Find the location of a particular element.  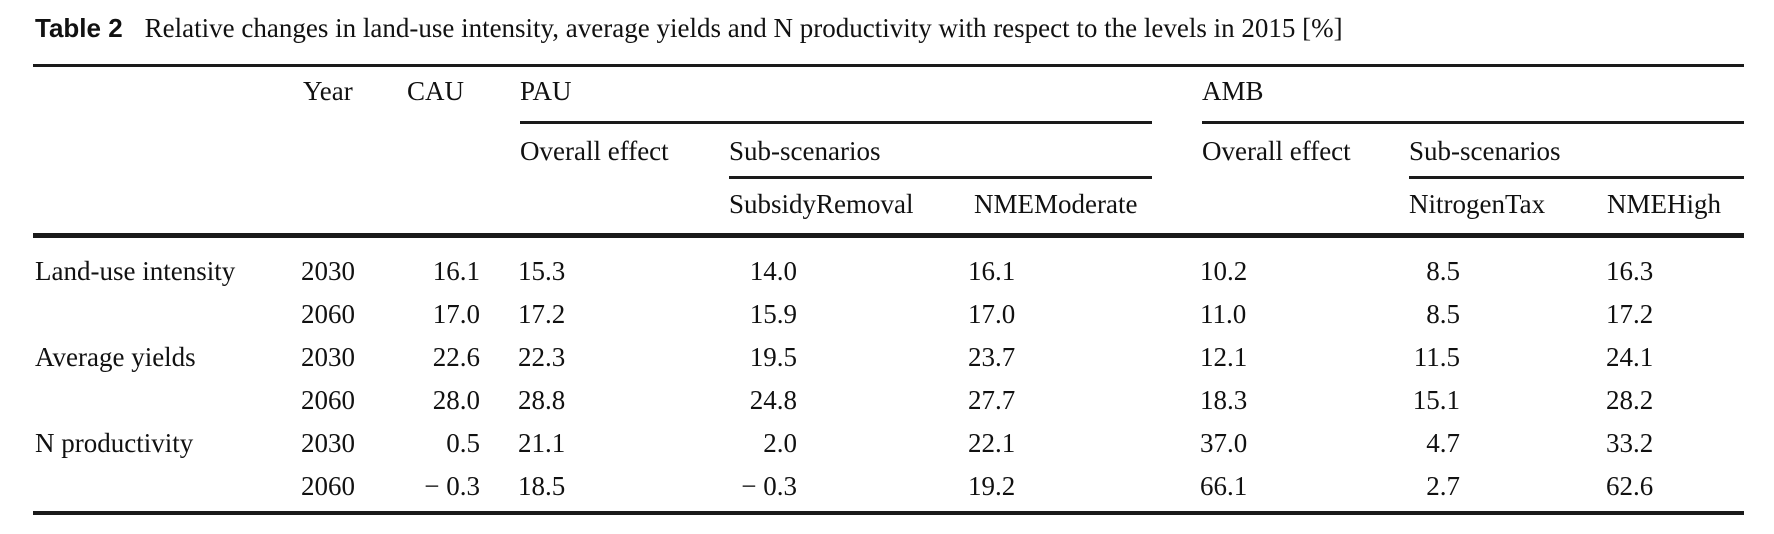

table-cell: 15.1 is located at coordinates (1436, 400).